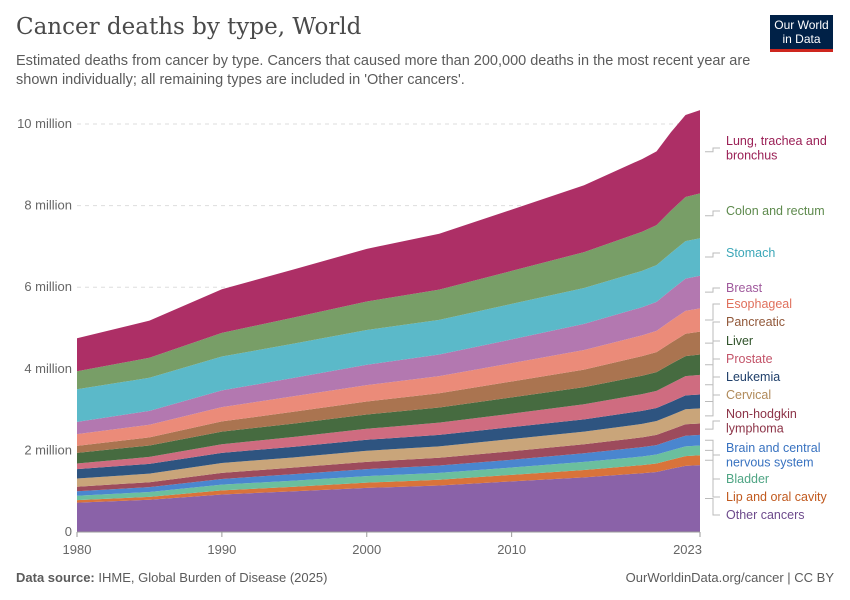 Image resolution: width=850 pixels, height=600 pixels. What do you see at coordinates (511, 549) in the screenshot?
I see `x-tick-label: 2010` at bounding box center [511, 549].